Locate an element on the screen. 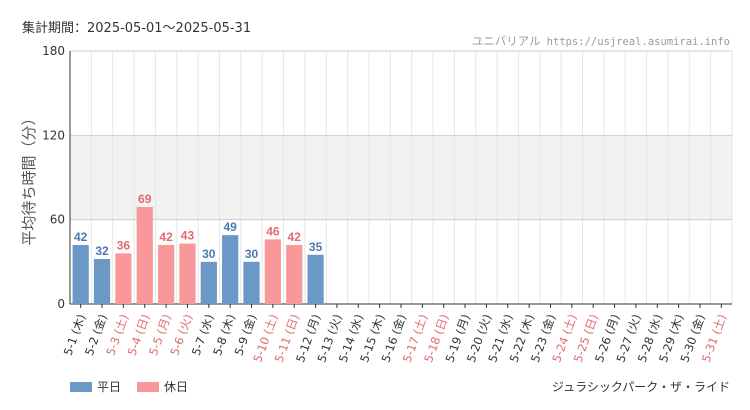 Image resolution: width=750 pixels, height=410 pixels. data-label: 32 is located at coordinates (102, 251).